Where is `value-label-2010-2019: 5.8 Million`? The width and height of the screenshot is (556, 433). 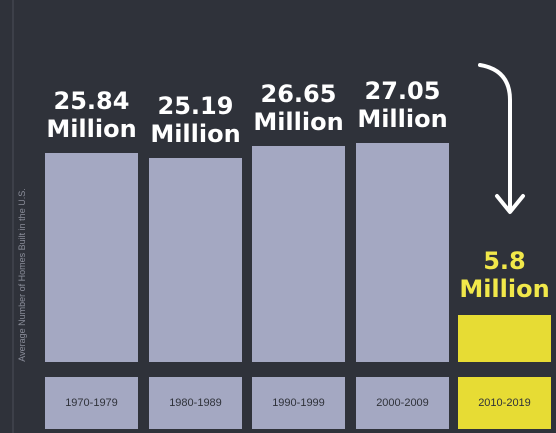
value-label-2010-2019: 5.8 Million is located at coordinates (504, 275).